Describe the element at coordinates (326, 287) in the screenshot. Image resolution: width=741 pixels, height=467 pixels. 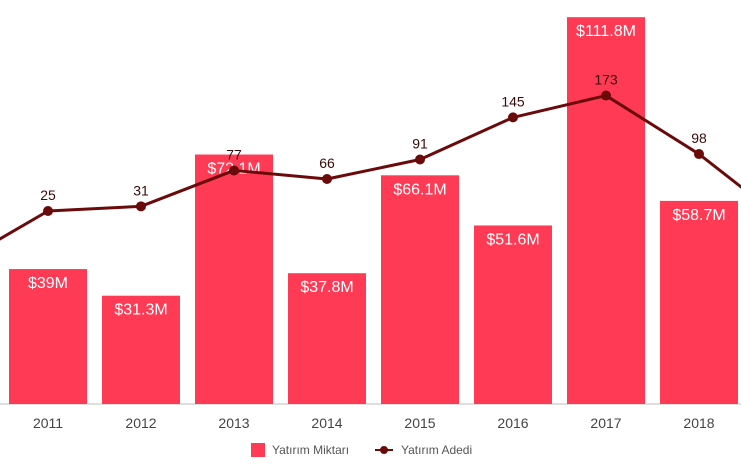
I see `bar-value-label-2014: $37.8M` at that location.